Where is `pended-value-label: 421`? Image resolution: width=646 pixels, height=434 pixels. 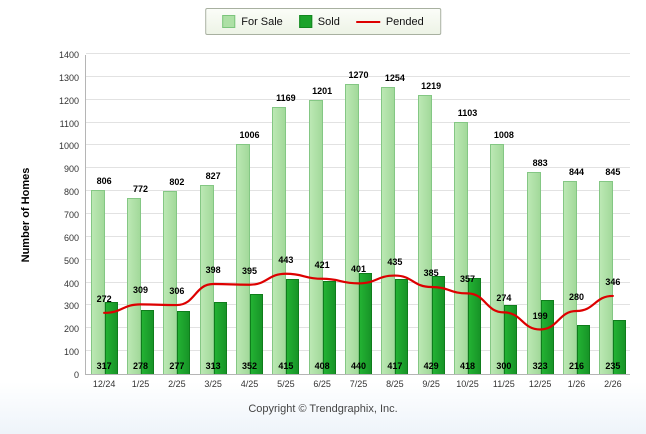
pended-value-label: 421 is located at coordinates (322, 264).